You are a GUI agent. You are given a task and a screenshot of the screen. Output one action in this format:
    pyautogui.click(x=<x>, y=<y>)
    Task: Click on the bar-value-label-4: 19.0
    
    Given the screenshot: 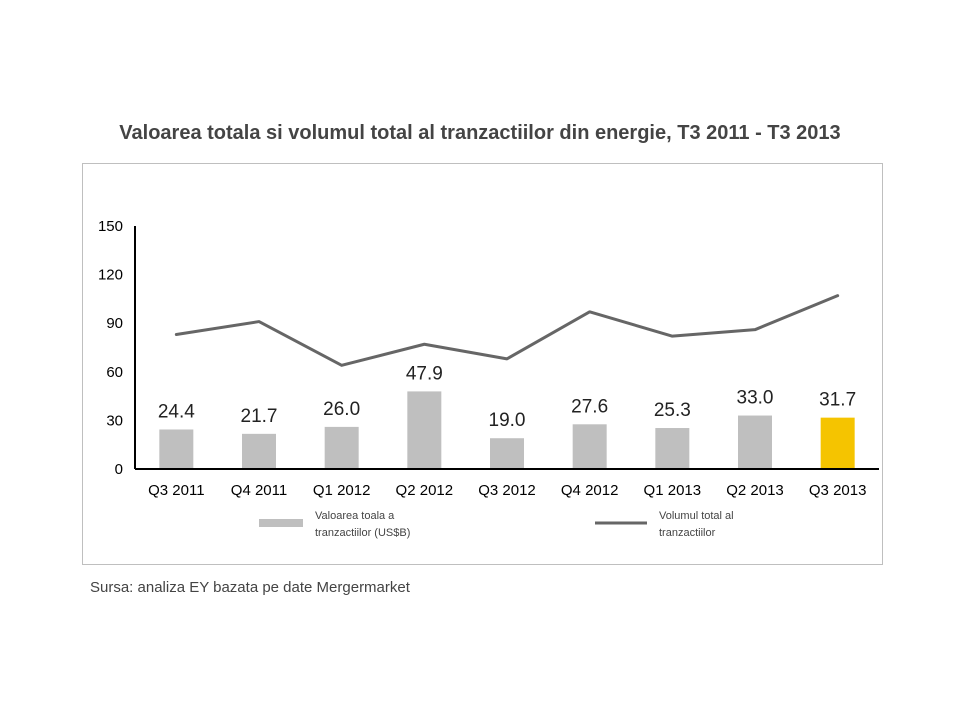 What is the action you would take?
    pyautogui.click(x=507, y=420)
    